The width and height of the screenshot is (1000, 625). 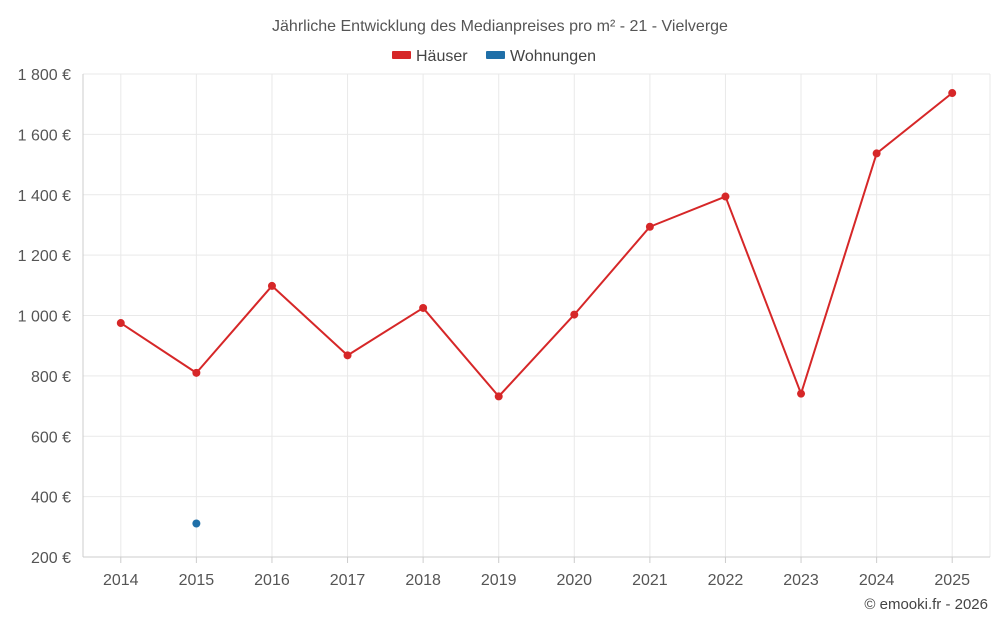 What do you see at coordinates (44, 196) in the screenshot?
I see `y-tick-label: 1 400 €` at bounding box center [44, 196].